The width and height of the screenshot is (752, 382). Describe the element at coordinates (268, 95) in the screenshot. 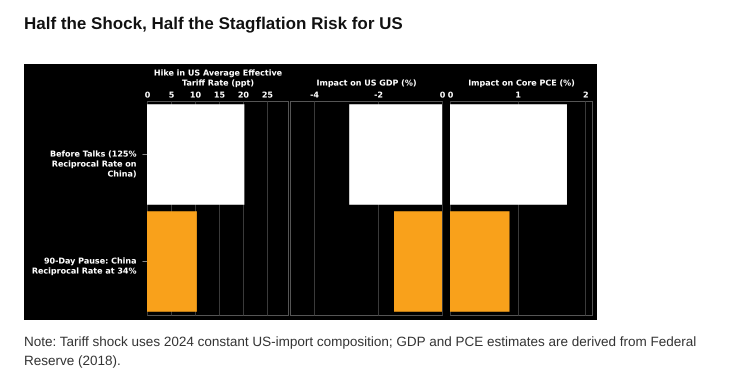

I see `x-tick-label: 25` at that location.